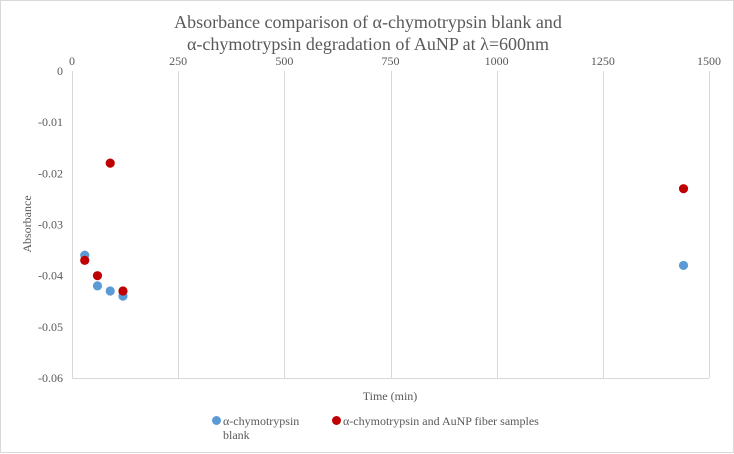  What do you see at coordinates (497, 61) in the screenshot?
I see `x-tick-label: 1000` at bounding box center [497, 61].